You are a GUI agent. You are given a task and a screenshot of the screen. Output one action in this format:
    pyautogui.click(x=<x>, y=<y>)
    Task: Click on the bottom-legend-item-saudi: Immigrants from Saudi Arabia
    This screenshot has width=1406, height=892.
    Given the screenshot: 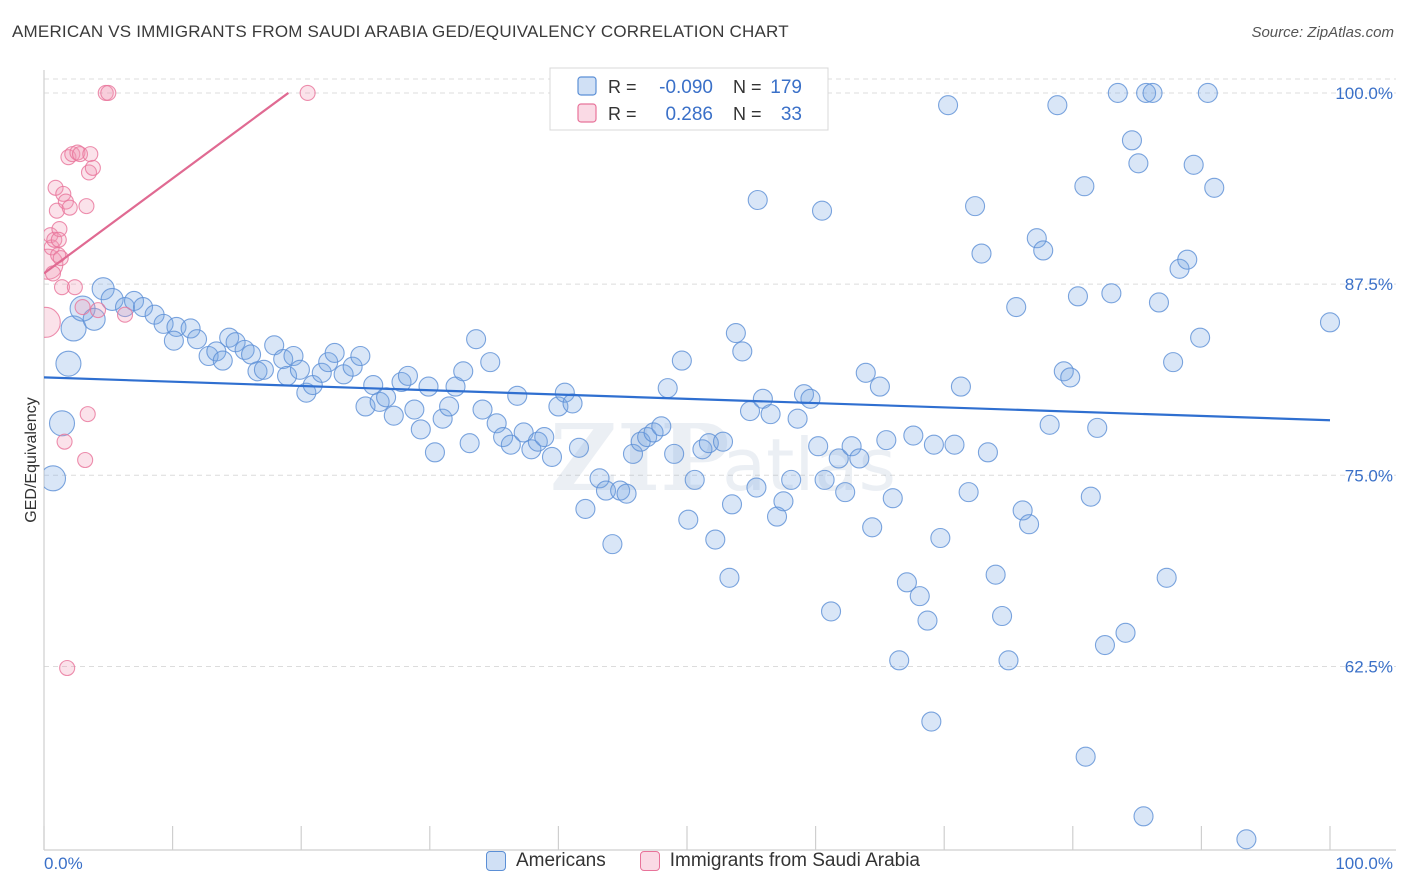 What is the action you would take?
    pyautogui.click(x=779, y=861)
    